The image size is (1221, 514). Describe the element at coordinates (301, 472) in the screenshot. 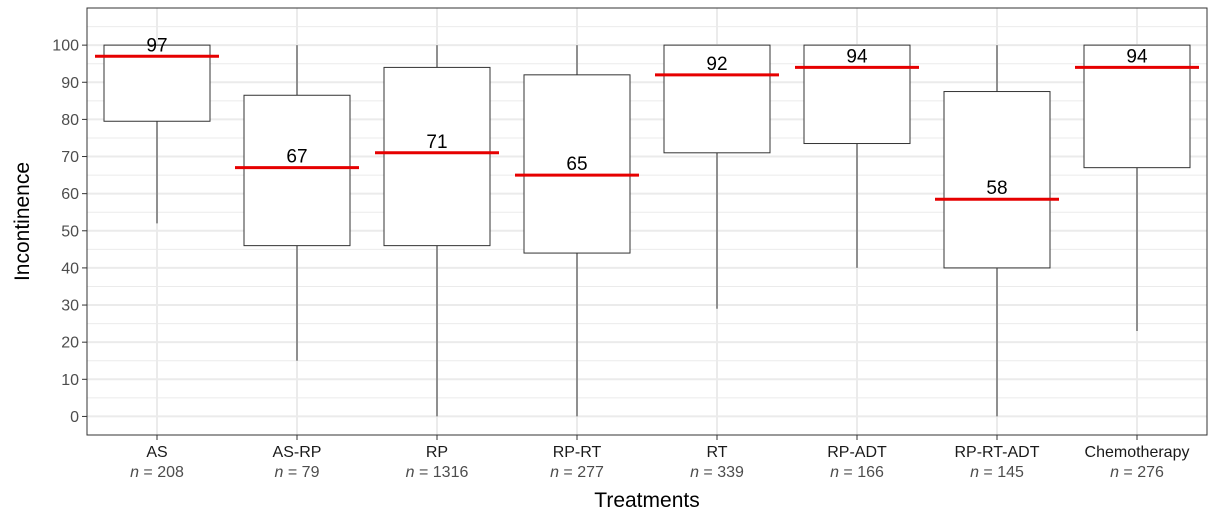

I see `n-value: = 79` at that location.